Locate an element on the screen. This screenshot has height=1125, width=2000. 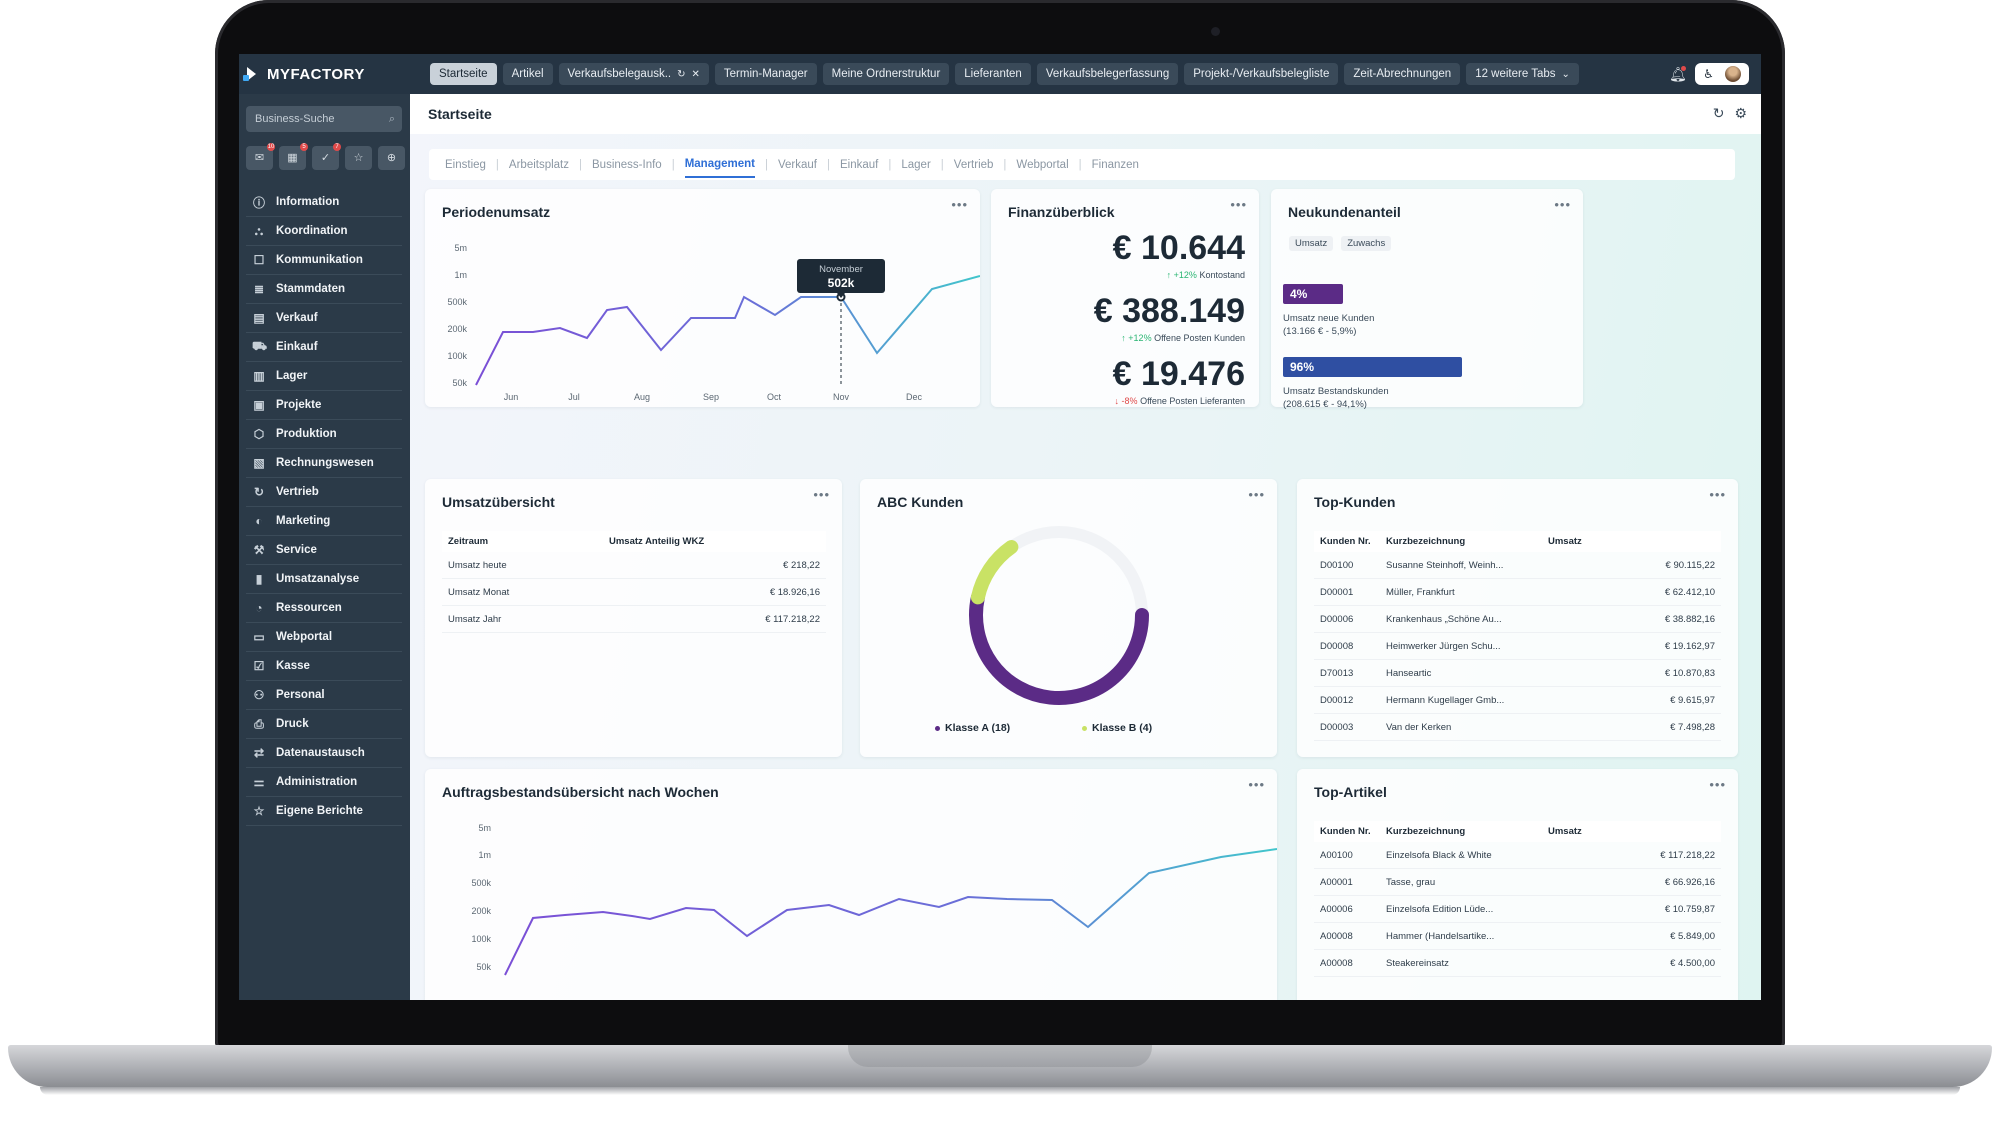
table-row: Umsatz heute € 218,22 is located at coordinates (634, 565).